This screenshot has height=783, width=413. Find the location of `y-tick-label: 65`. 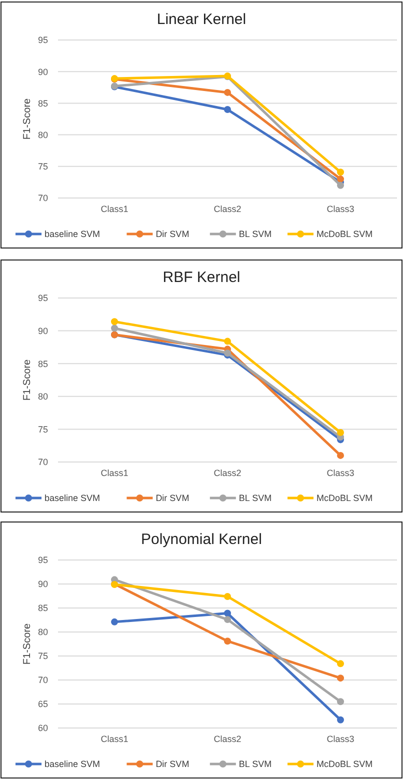

y-tick-label: 65 is located at coordinates (43, 704).